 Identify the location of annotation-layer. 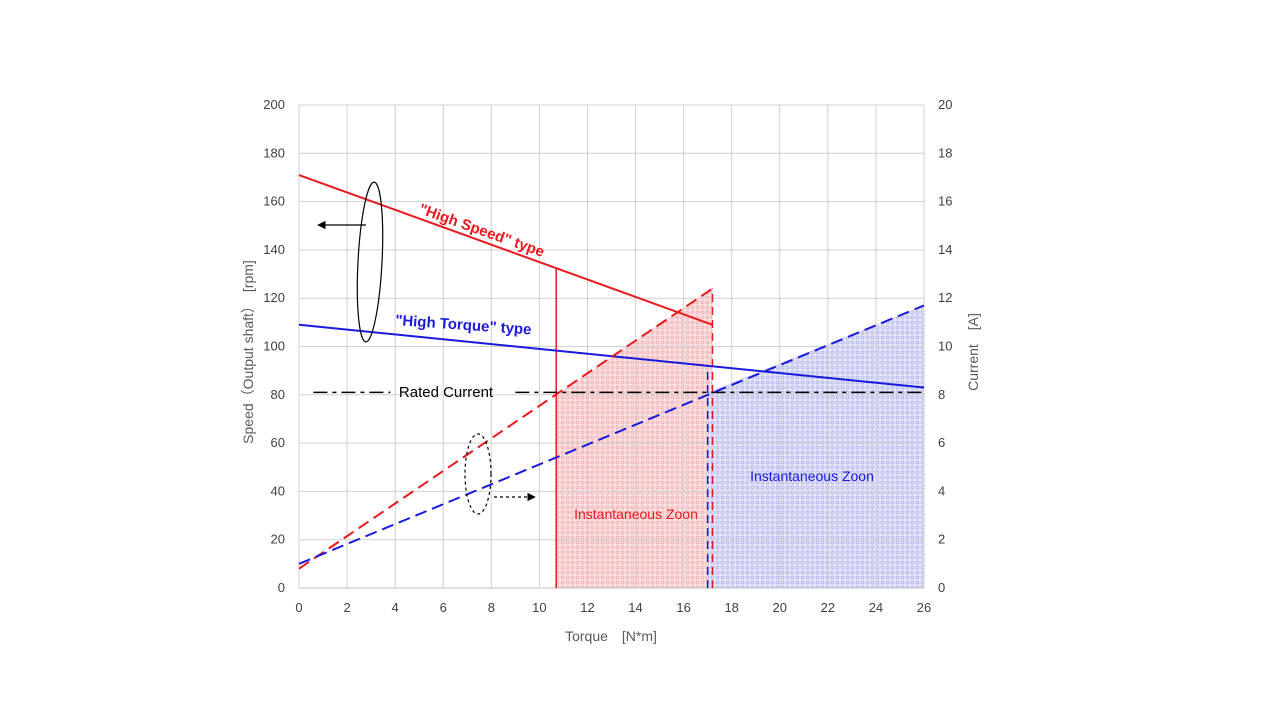
(426, 348).